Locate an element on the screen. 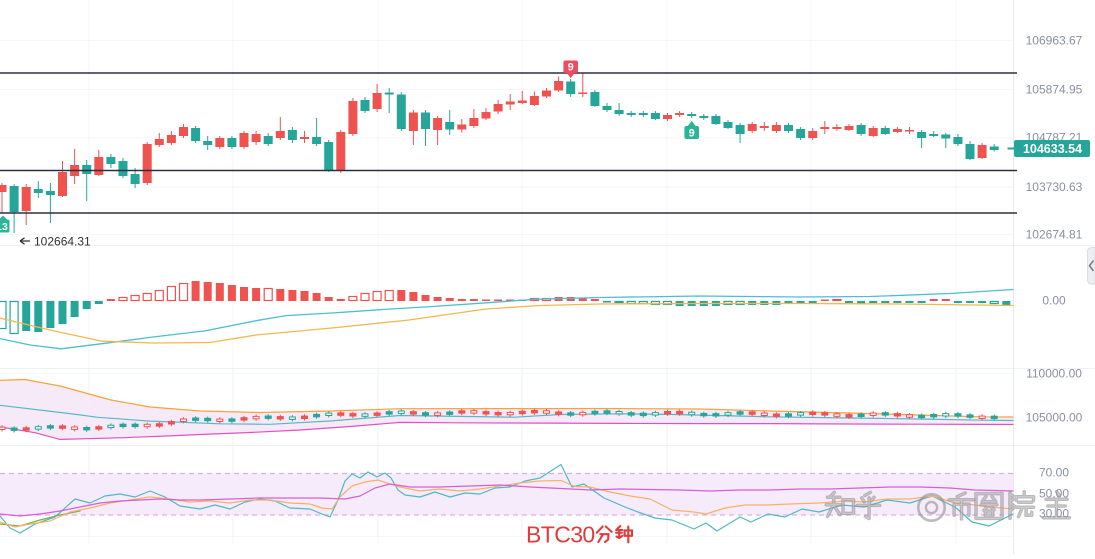 The image size is (1095, 559). svg-text: 106963.67 is located at coordinates (1054, 41).